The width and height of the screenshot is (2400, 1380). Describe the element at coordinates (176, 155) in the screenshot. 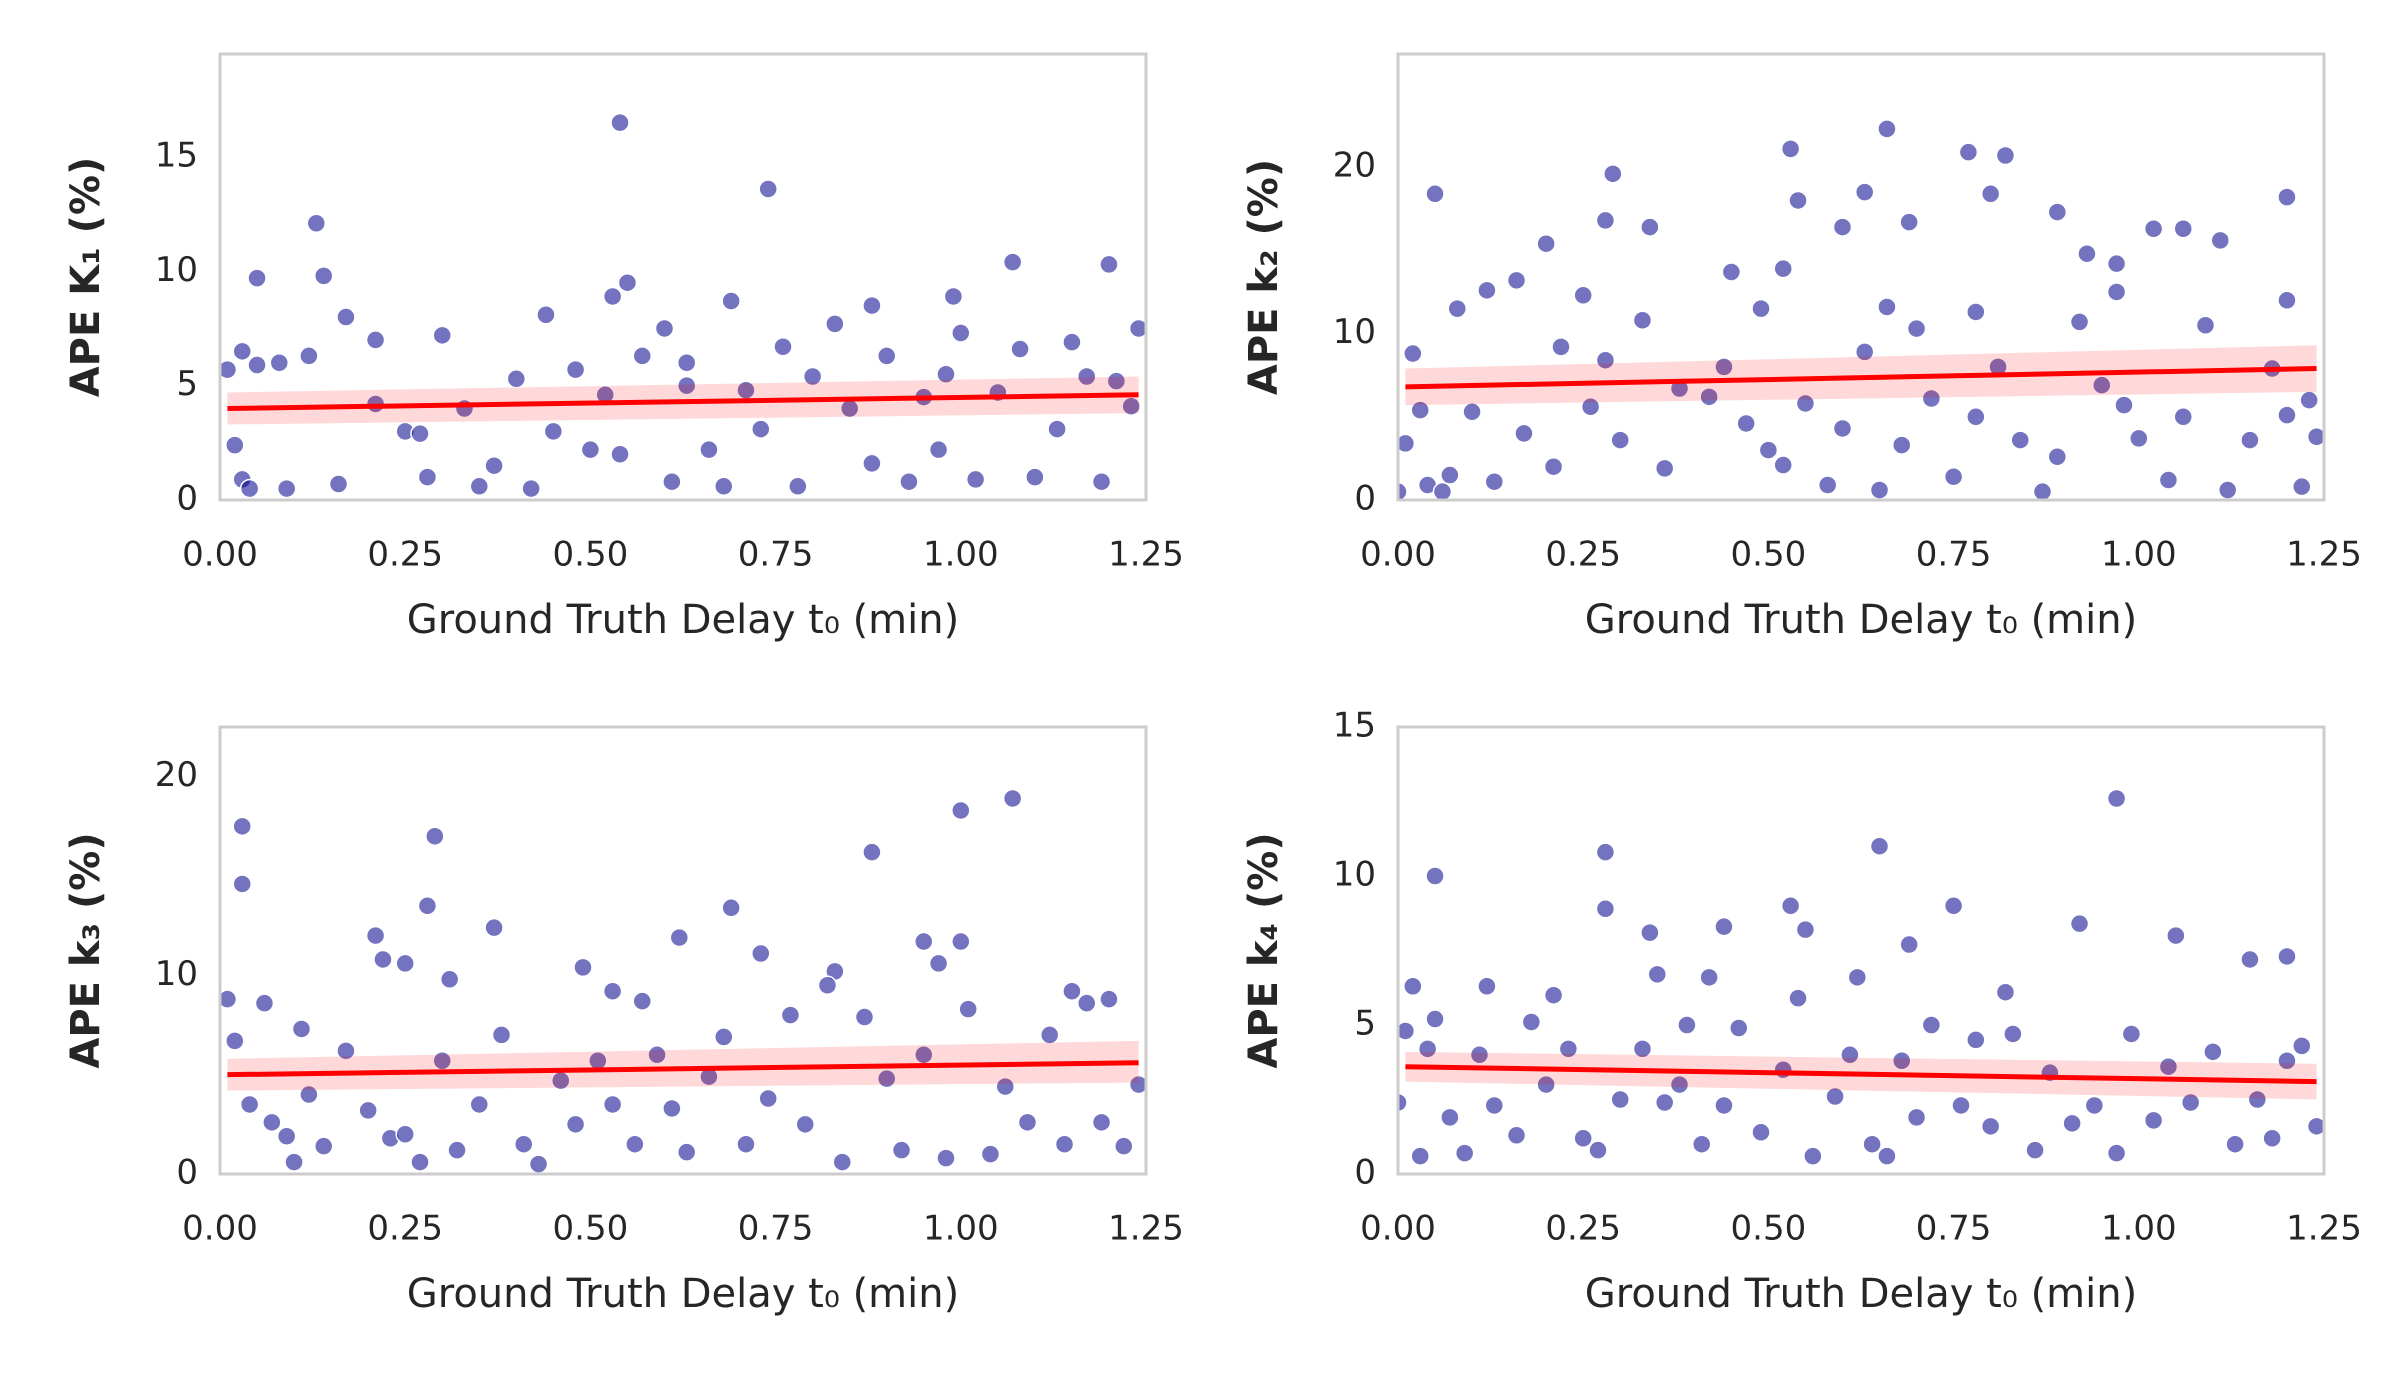

I see `y-tick-label: 15` at that location.